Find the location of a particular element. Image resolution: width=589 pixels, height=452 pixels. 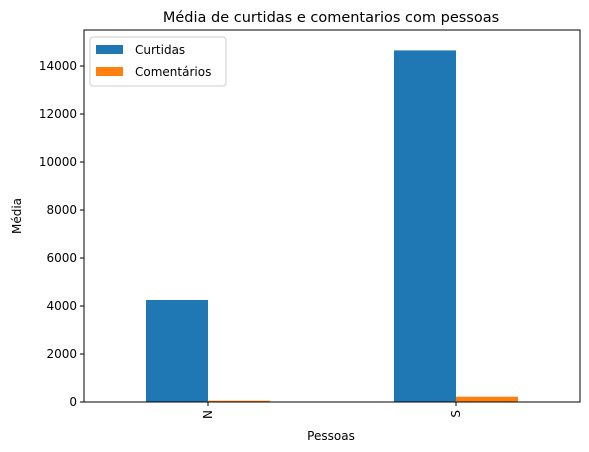

y-tick-label: 2000 is located at coordinates (61, 354).